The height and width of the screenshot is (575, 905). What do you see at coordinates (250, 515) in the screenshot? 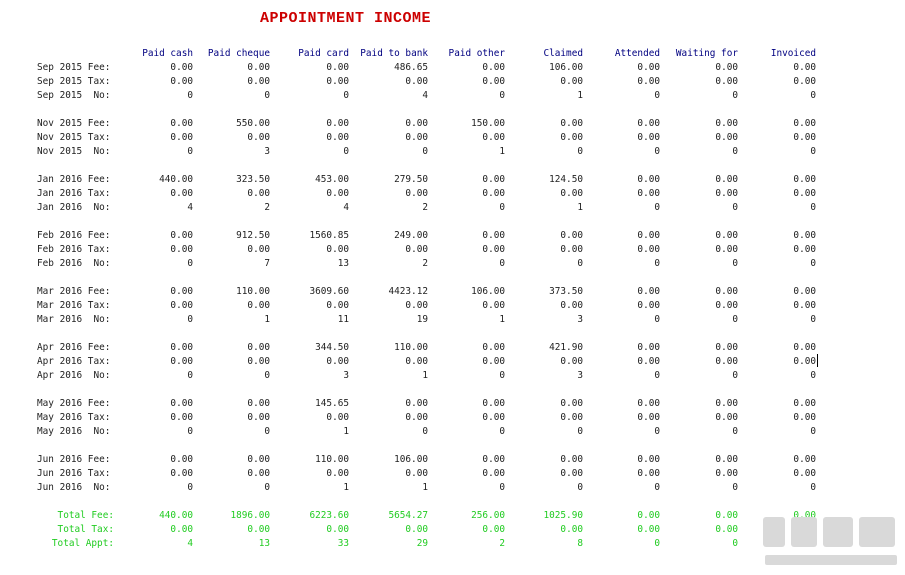
I see `table-cell: 1896.00` at bounding box center [250, 515].